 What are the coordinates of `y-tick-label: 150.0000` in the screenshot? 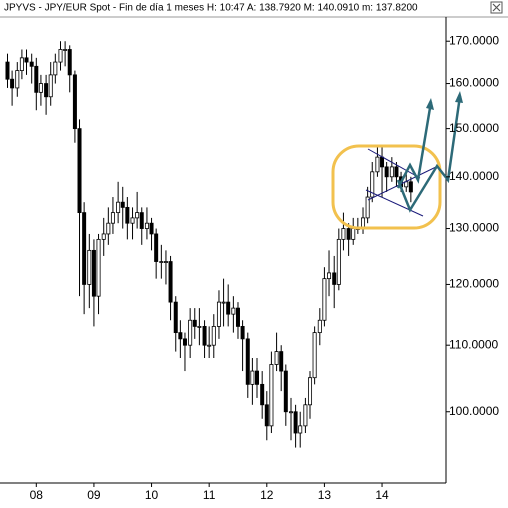 It's located at (474, 128).